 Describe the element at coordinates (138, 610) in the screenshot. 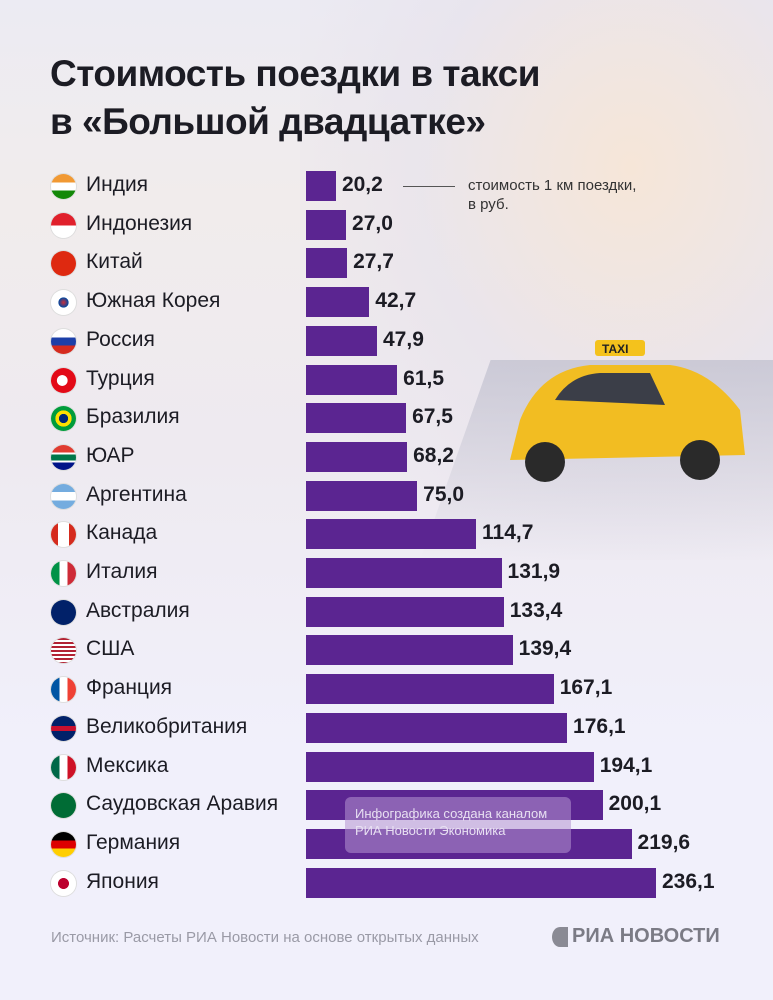

I see `category-label: Австралия` at that location.